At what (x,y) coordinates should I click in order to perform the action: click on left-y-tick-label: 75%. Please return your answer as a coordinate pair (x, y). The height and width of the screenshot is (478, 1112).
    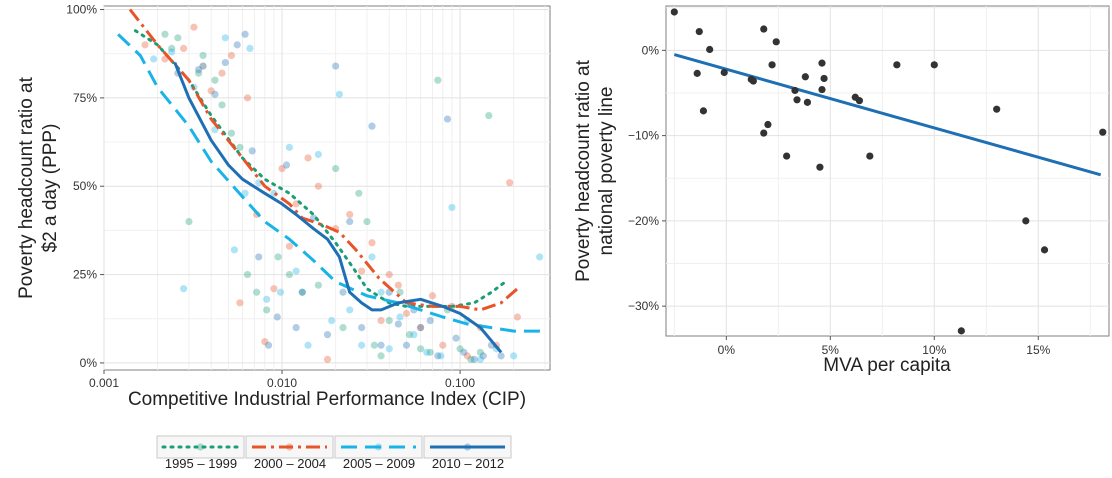
    Looking at the image, I should click on (85, 98).